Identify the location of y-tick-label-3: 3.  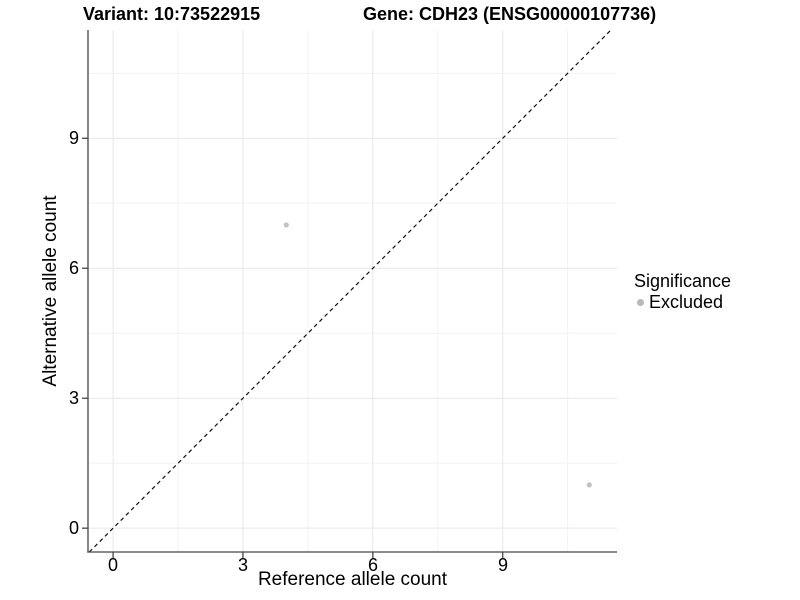
(73, 398).